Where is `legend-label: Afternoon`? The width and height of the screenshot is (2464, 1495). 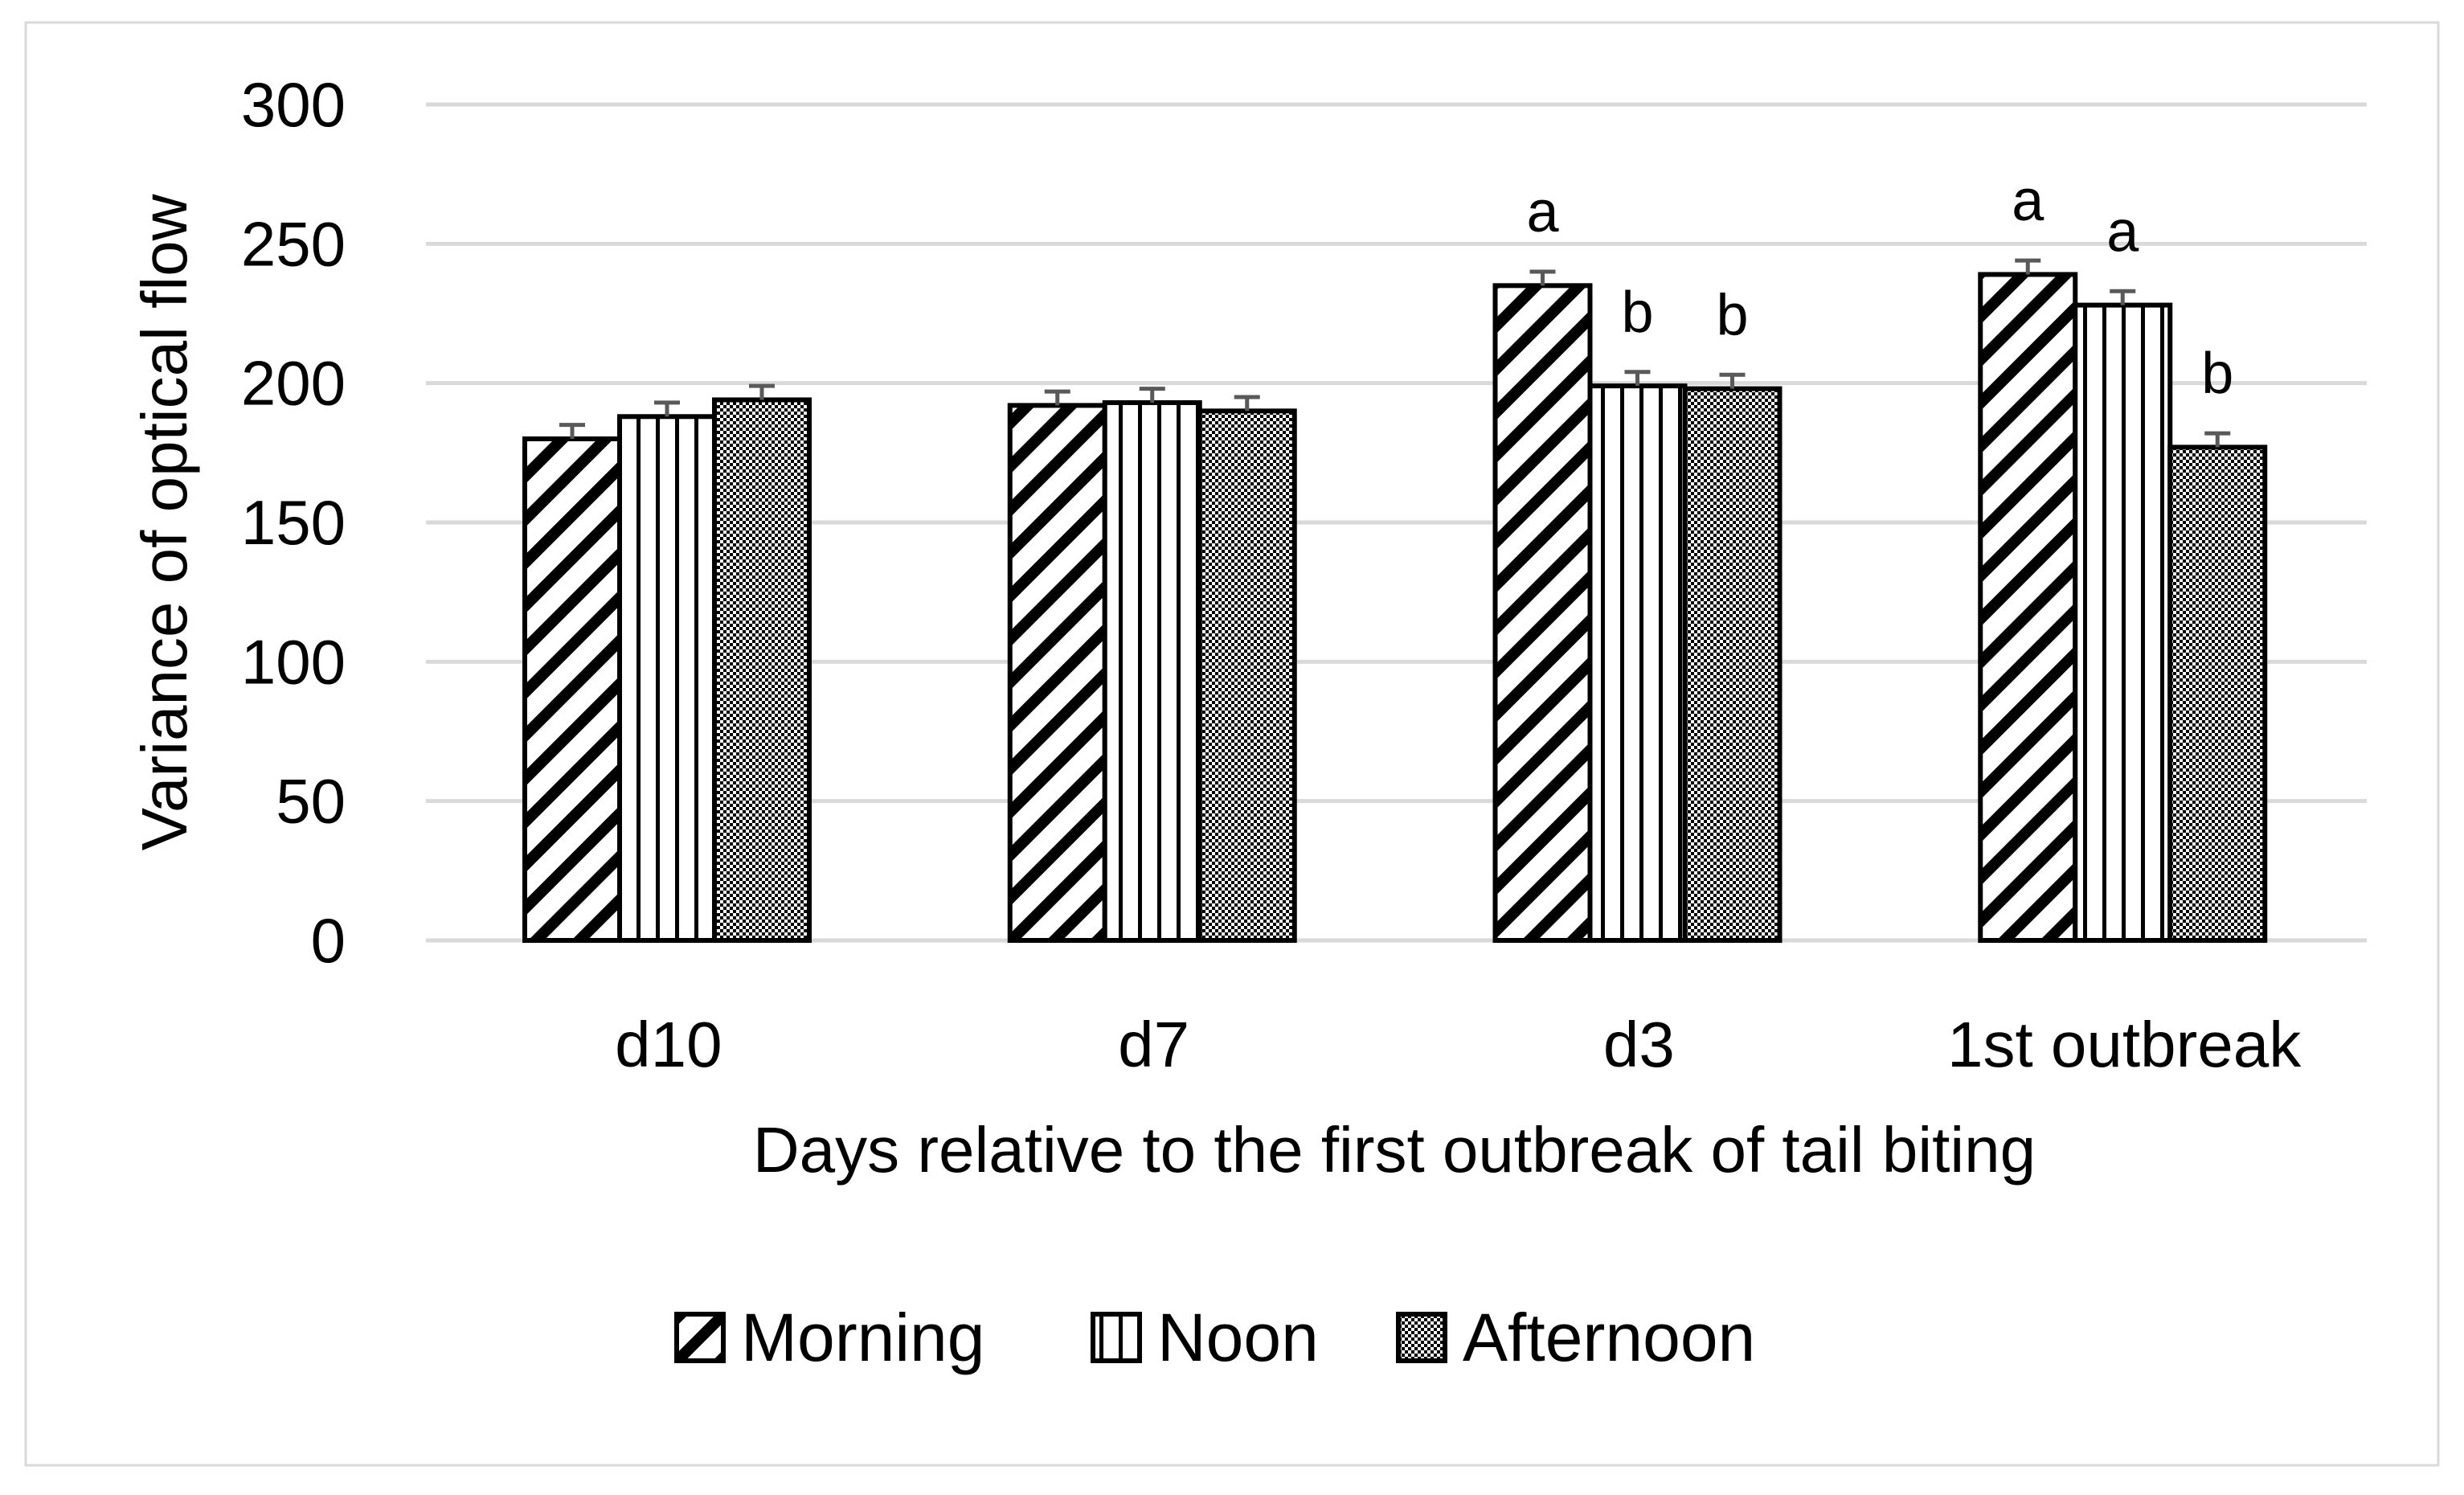 legend-label: Afternoon is located at coordinates (1609, 1337).